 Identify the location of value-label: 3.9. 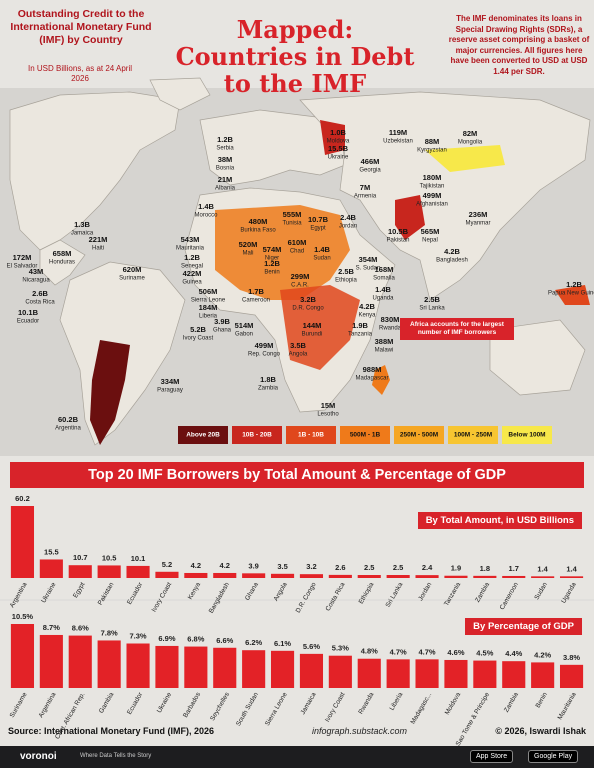
(253, 565).